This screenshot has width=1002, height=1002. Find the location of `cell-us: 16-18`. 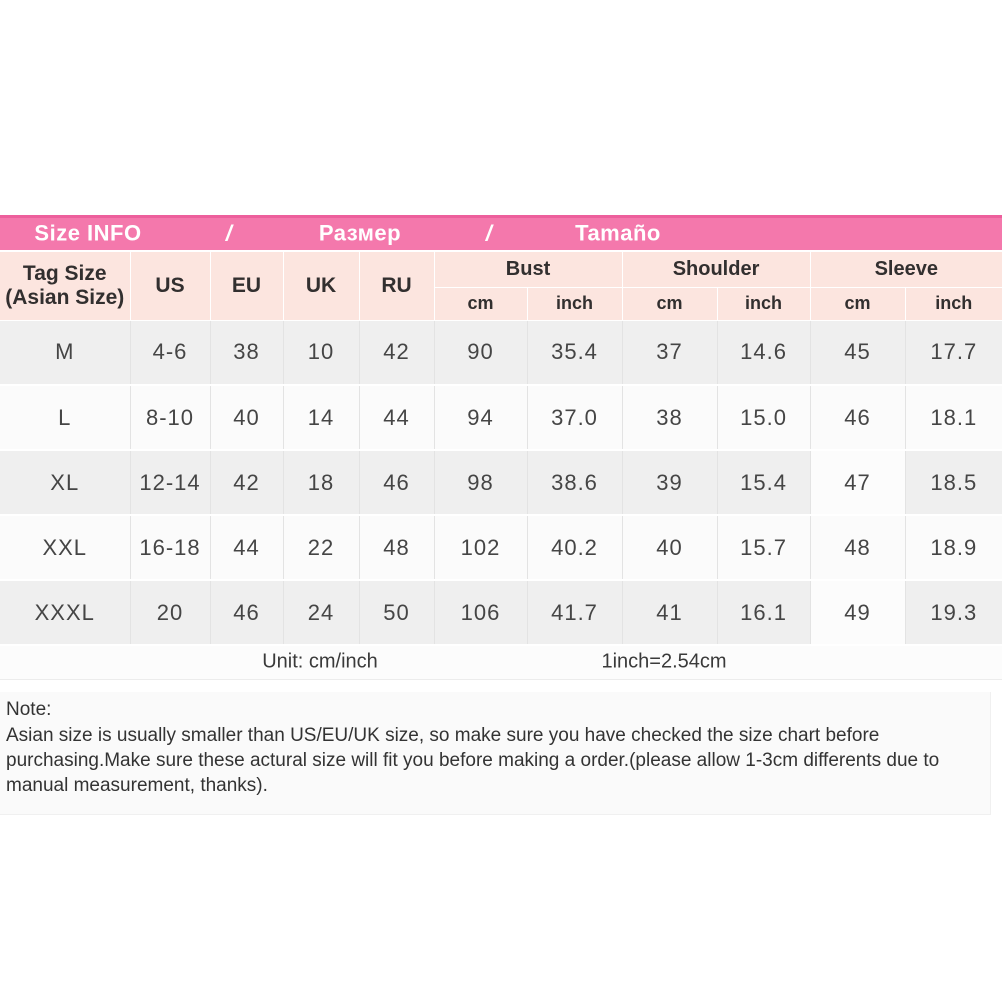

cell-us: 16-18 is located at coordinates (170, 548).